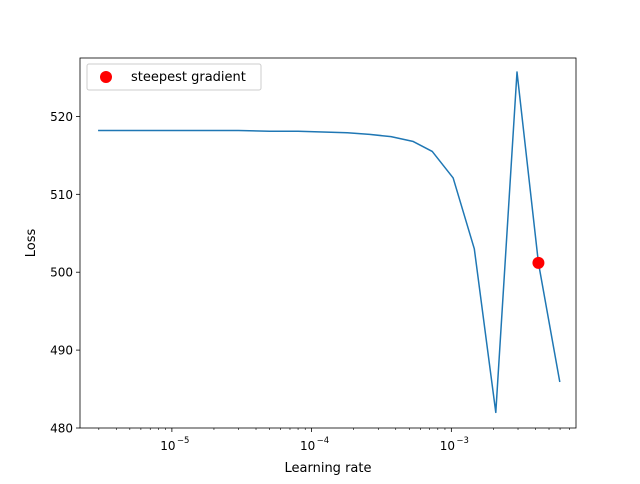 Image resolution: width=640 pixels, height=484 pixels. Describe the element at coordinates (538, 262) in the screenshot. I see `steepest-gradient-point` at that location.